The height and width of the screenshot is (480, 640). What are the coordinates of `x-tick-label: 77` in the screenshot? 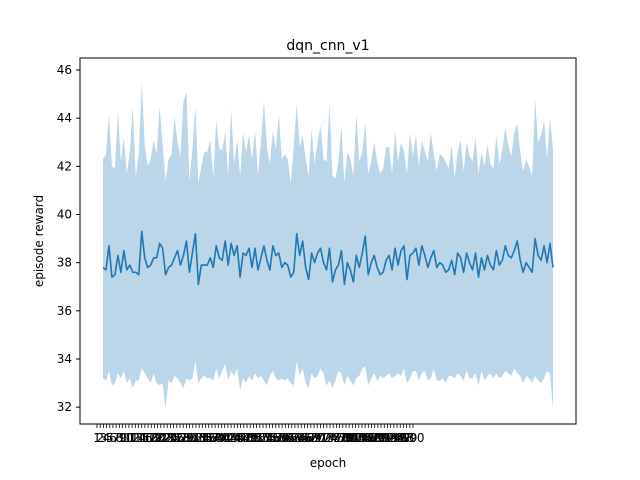 It's located at (339, 438).